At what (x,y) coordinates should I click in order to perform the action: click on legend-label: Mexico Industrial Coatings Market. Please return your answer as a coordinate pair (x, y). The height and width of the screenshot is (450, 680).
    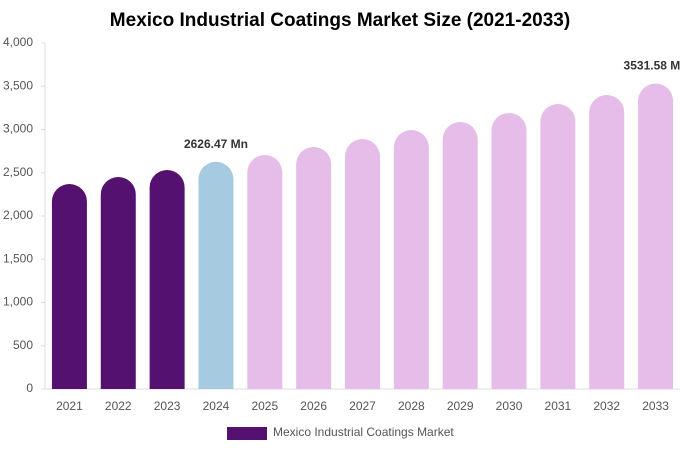
    Looking at the image, I should click on (363, 432).